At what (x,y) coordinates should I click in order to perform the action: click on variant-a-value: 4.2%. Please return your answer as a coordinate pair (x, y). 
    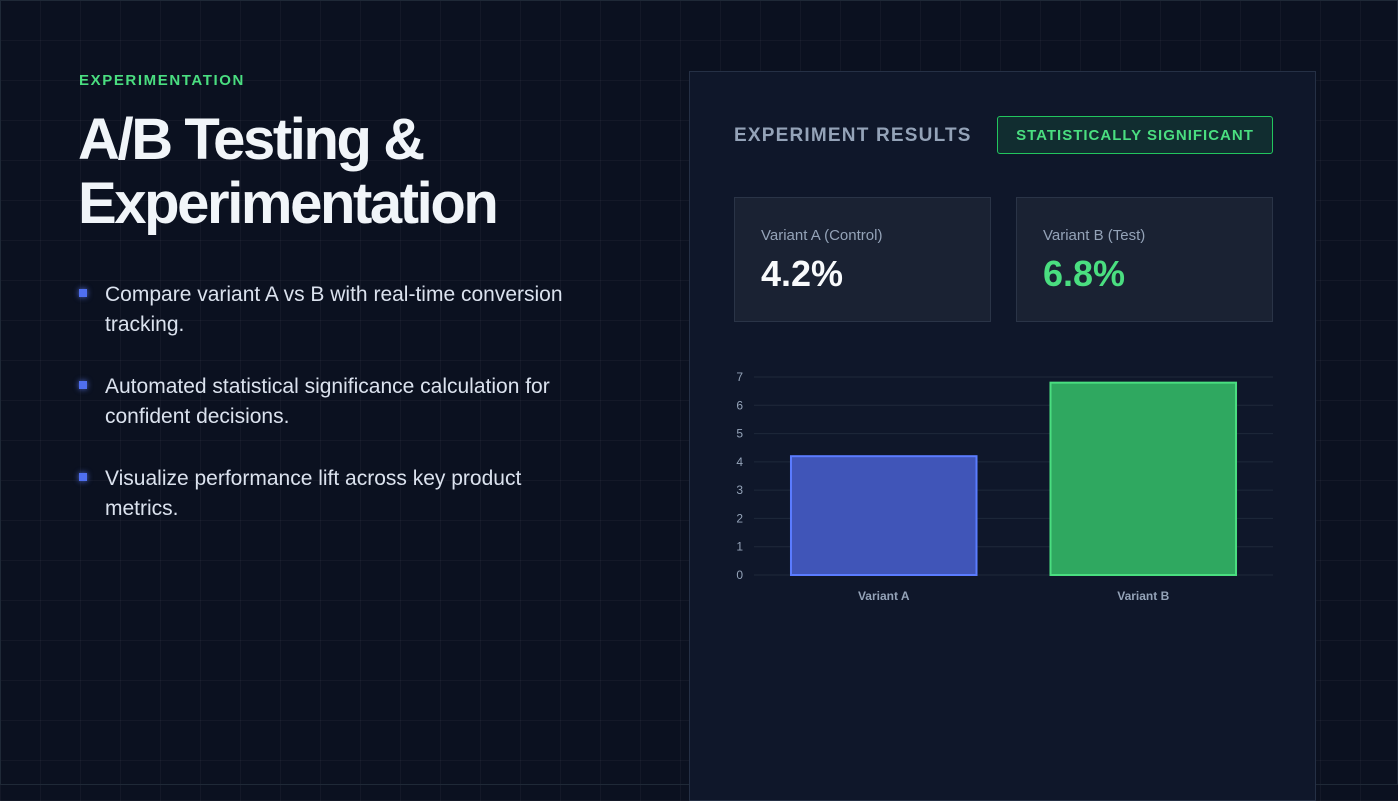
    Looking at the image, I should click on (802, 273).